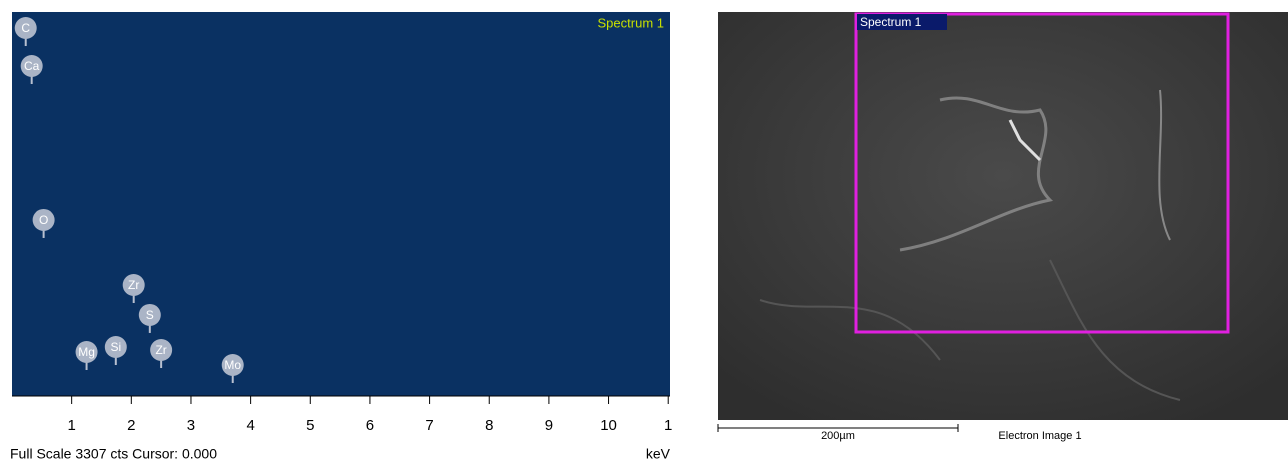 The width and height of the screenshot is (1288, 466). I want to click on peak-annotation: C, so click(25, 32).